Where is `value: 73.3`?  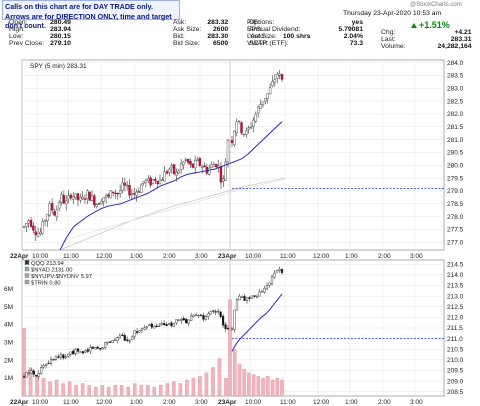 value: 73.3 is located at coordinates (356, 43).